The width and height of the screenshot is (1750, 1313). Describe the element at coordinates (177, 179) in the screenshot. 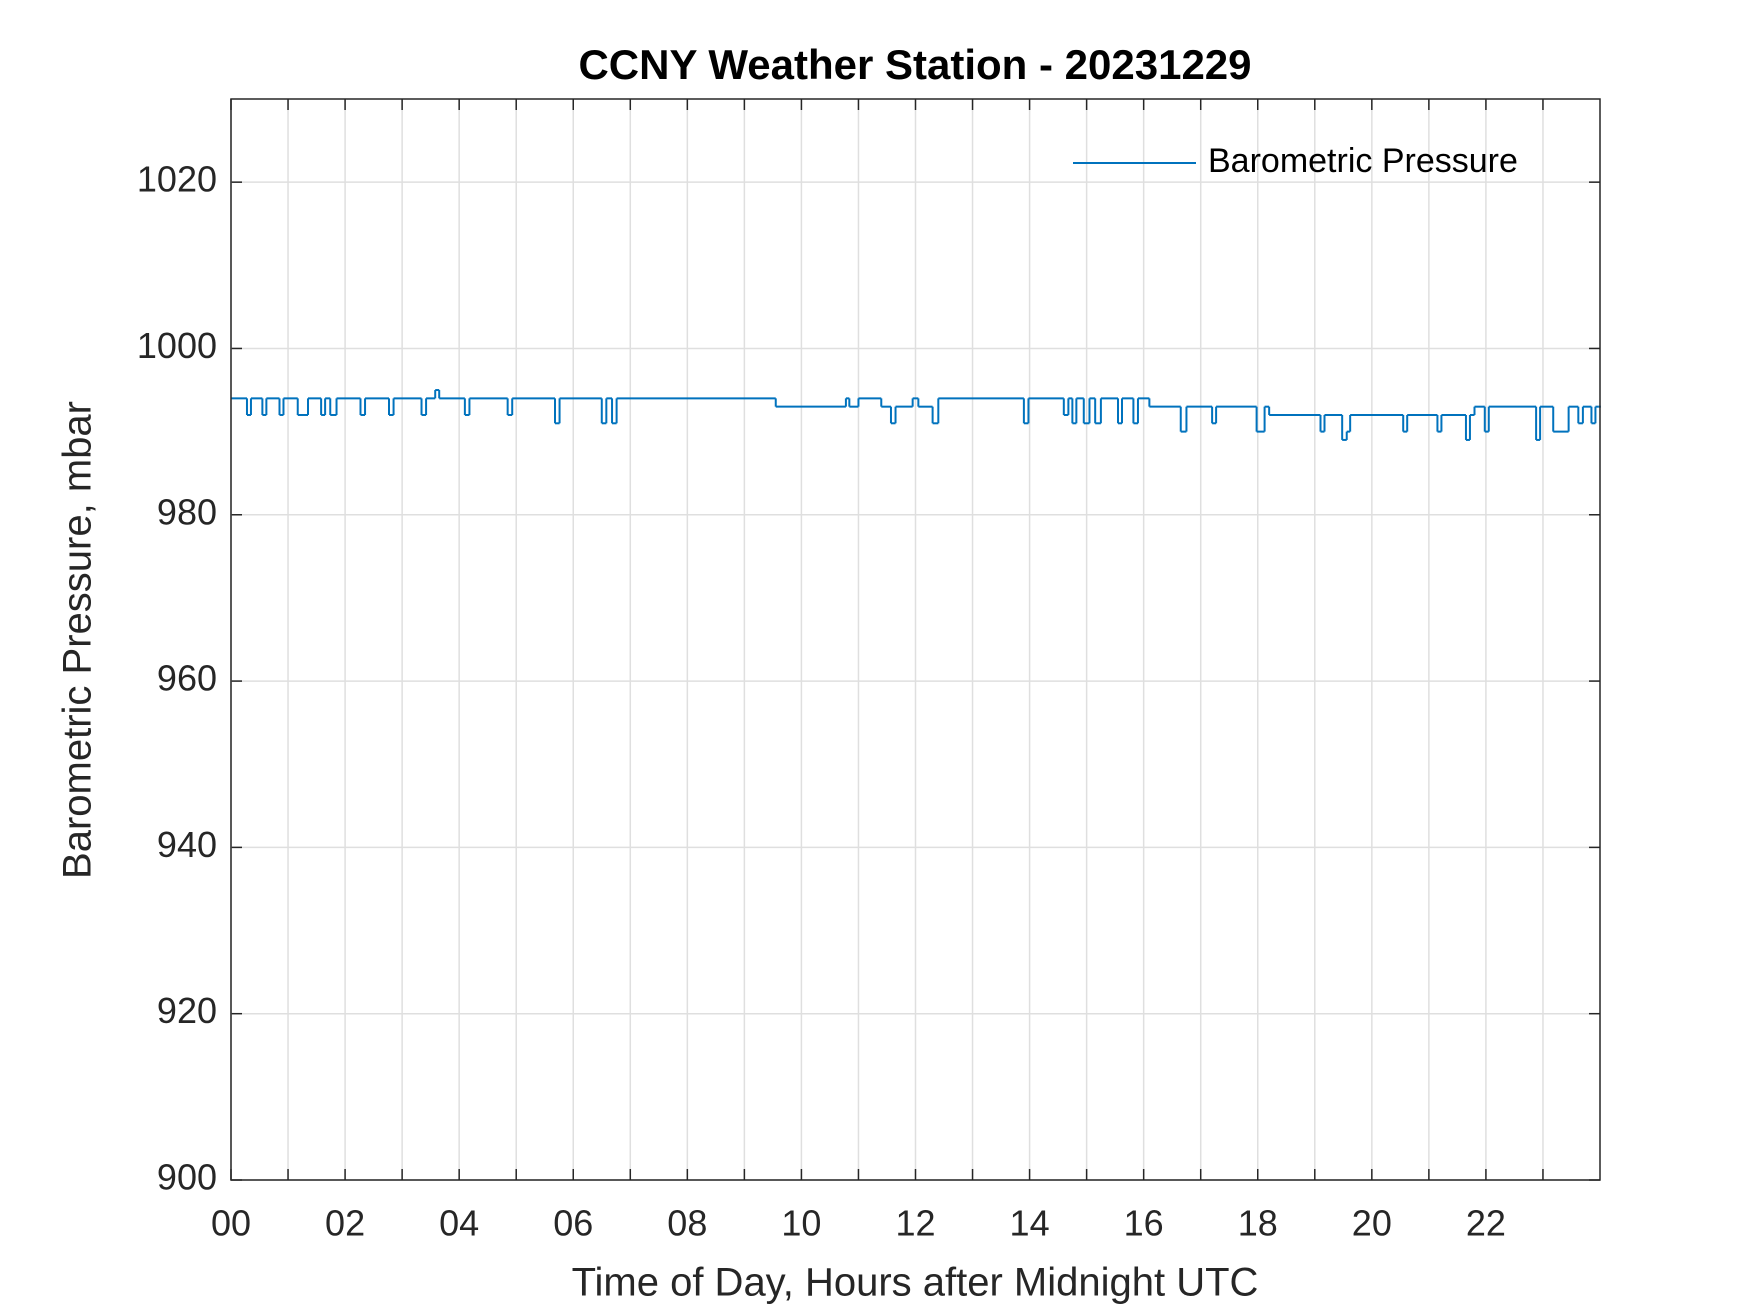

I see `y-tick-label: 1020` at that location.